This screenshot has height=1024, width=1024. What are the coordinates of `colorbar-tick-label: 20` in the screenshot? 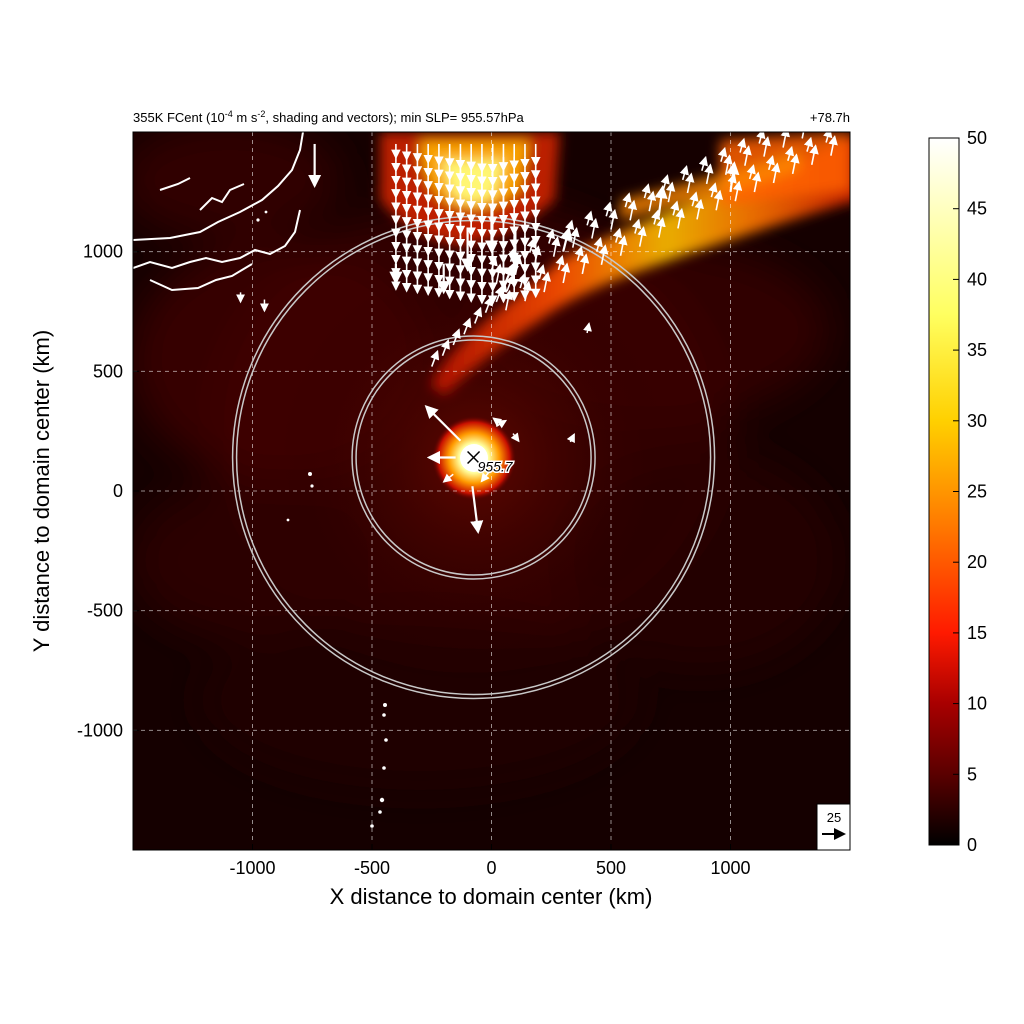 It's located at (977, 562).